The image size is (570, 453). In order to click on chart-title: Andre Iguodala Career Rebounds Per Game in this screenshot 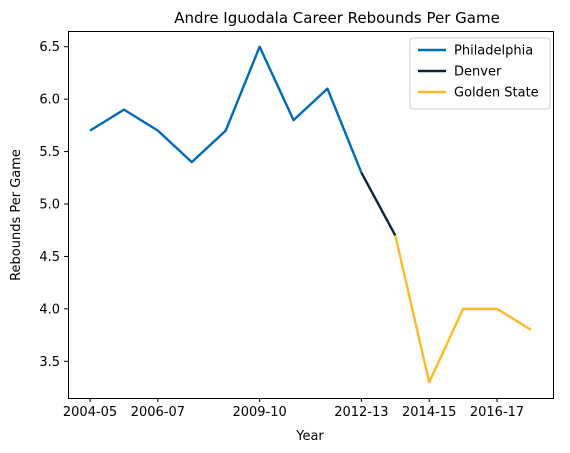, I will do `click(337, 18)`.